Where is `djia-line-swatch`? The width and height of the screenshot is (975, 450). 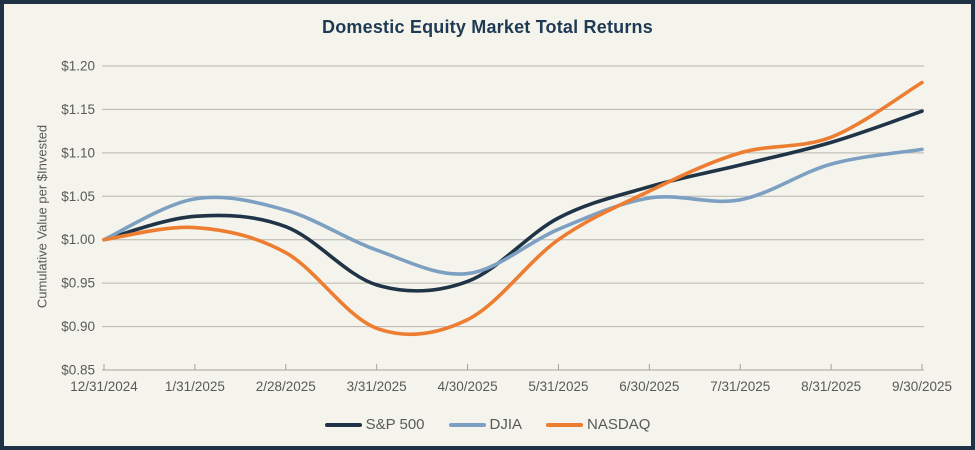
djia-line-swatch is located at coordinates (467, 424).